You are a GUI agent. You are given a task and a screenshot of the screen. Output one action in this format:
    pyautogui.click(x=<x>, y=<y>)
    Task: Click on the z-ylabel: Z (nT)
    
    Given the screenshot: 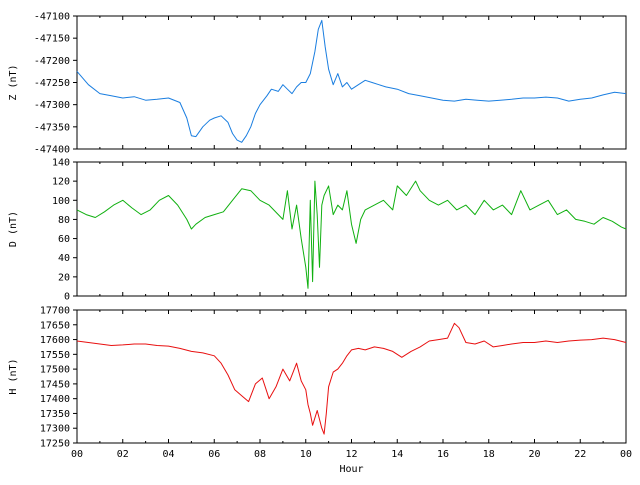 What is the action you would take?
    pyautogui.click(x=13, y=82)
    